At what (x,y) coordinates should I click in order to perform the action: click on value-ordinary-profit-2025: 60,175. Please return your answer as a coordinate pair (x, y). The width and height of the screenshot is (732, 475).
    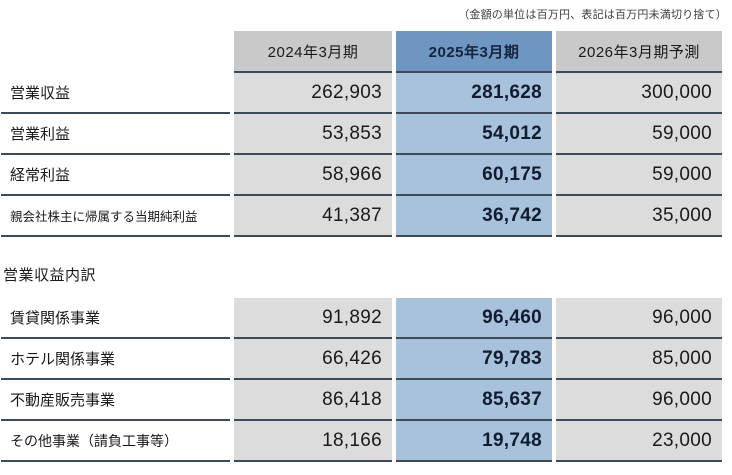
    Looking at the image, I should click on (474, 175).